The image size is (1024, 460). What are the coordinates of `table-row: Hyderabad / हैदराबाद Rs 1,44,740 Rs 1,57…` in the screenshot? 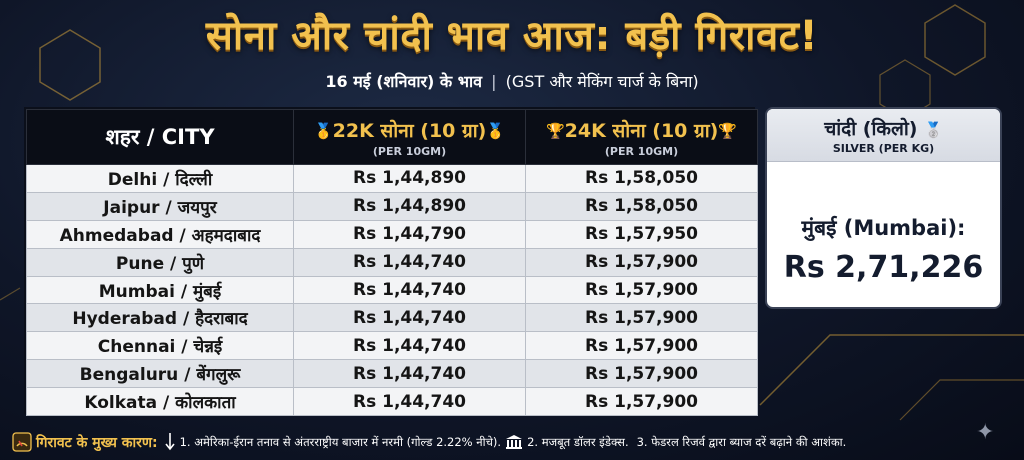 It's located at (392, 318).